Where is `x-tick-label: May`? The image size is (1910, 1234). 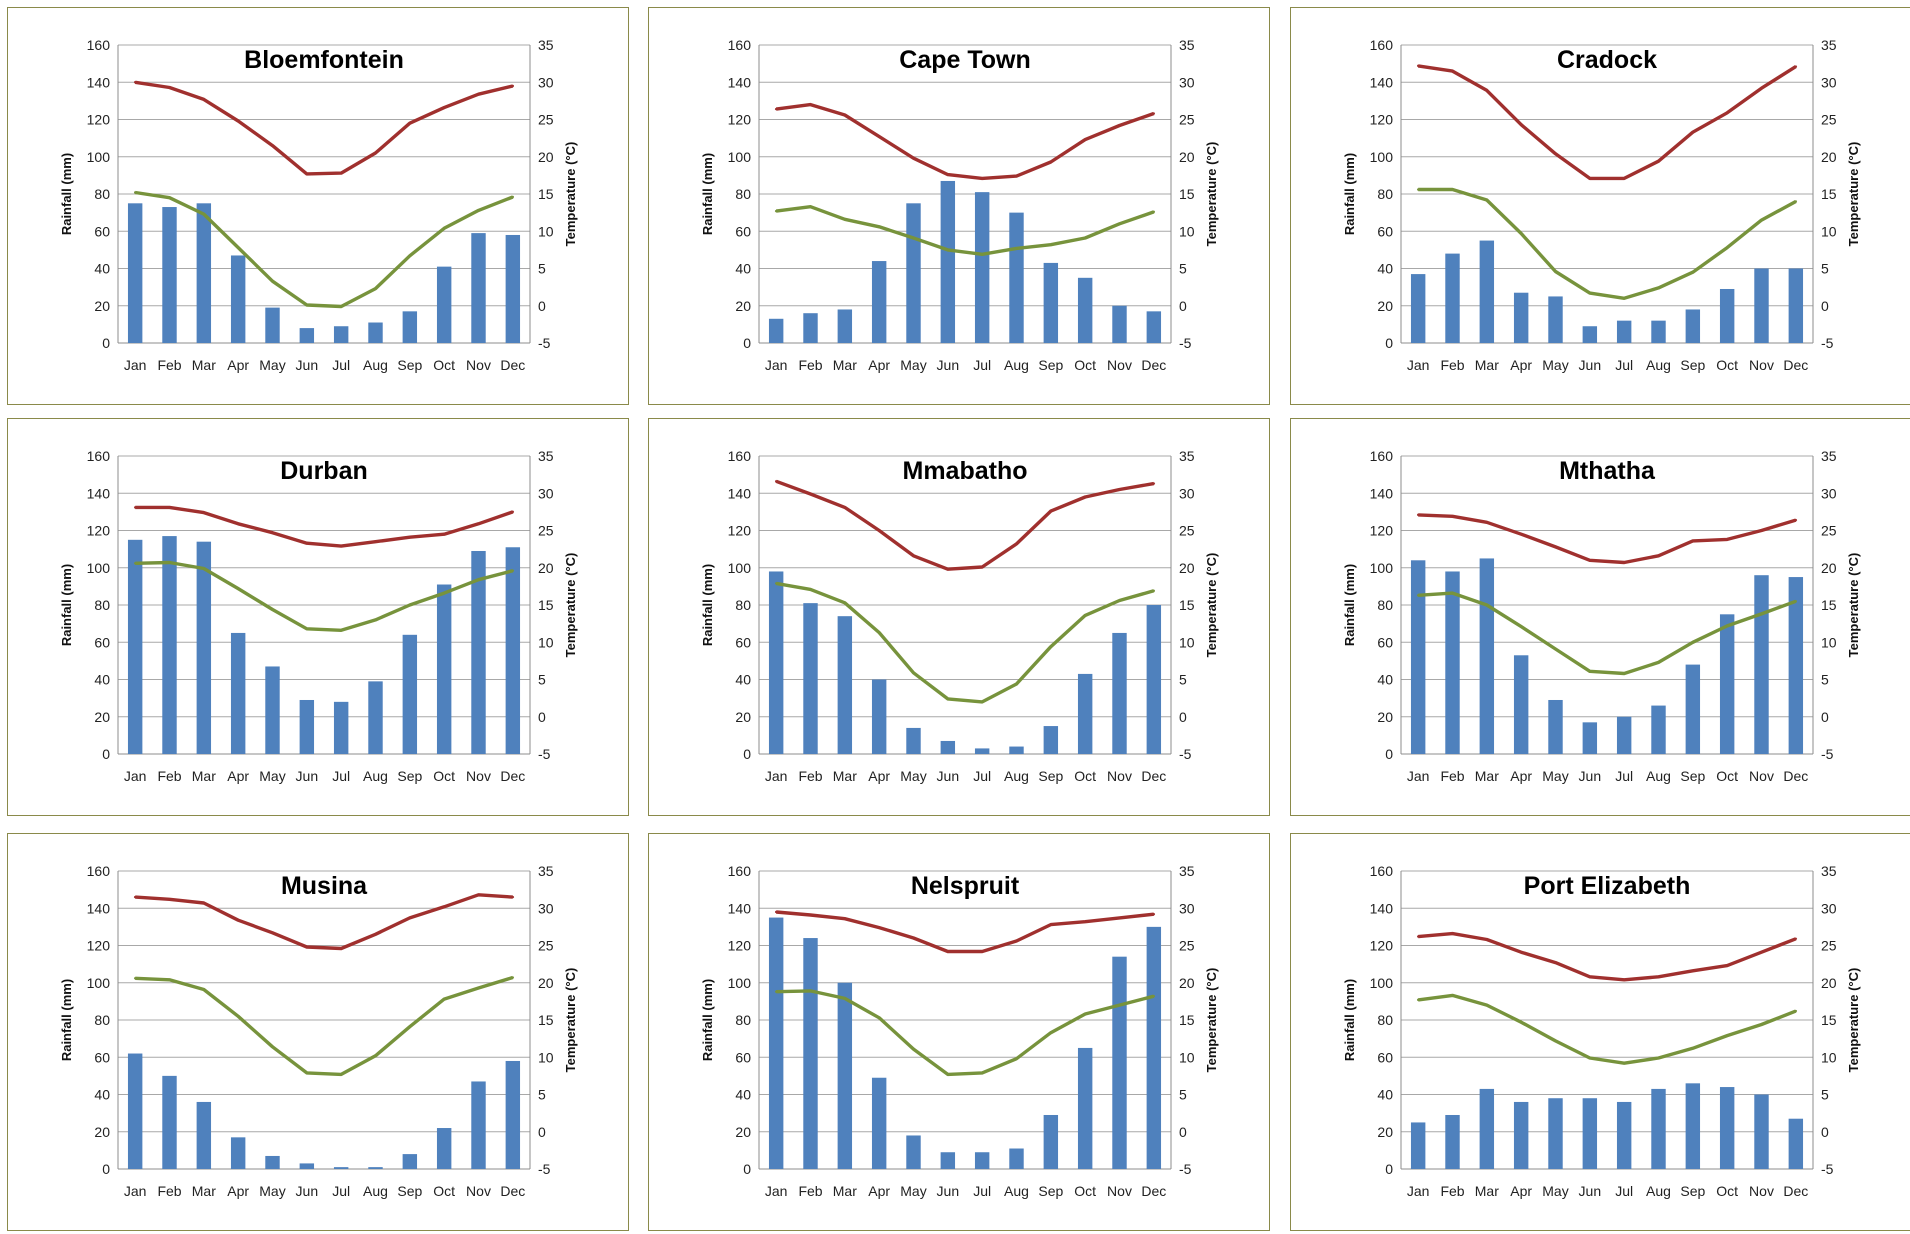 x-tick-label: May is located at coordinates (272, 776).